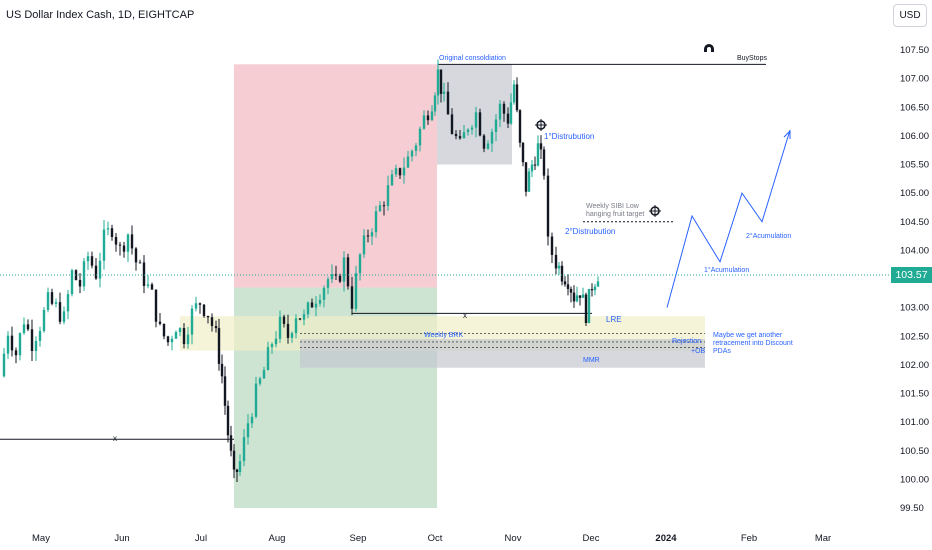 The image size is (932, 550). I want to click on annotation-note-3: PDAs, so click(722, 351).